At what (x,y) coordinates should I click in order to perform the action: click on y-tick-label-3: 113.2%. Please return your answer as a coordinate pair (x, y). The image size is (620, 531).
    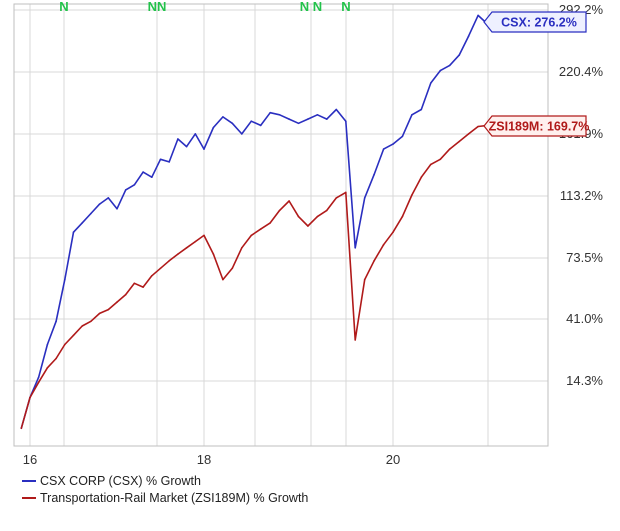
    Looking at the image, I should click on (582, 195).